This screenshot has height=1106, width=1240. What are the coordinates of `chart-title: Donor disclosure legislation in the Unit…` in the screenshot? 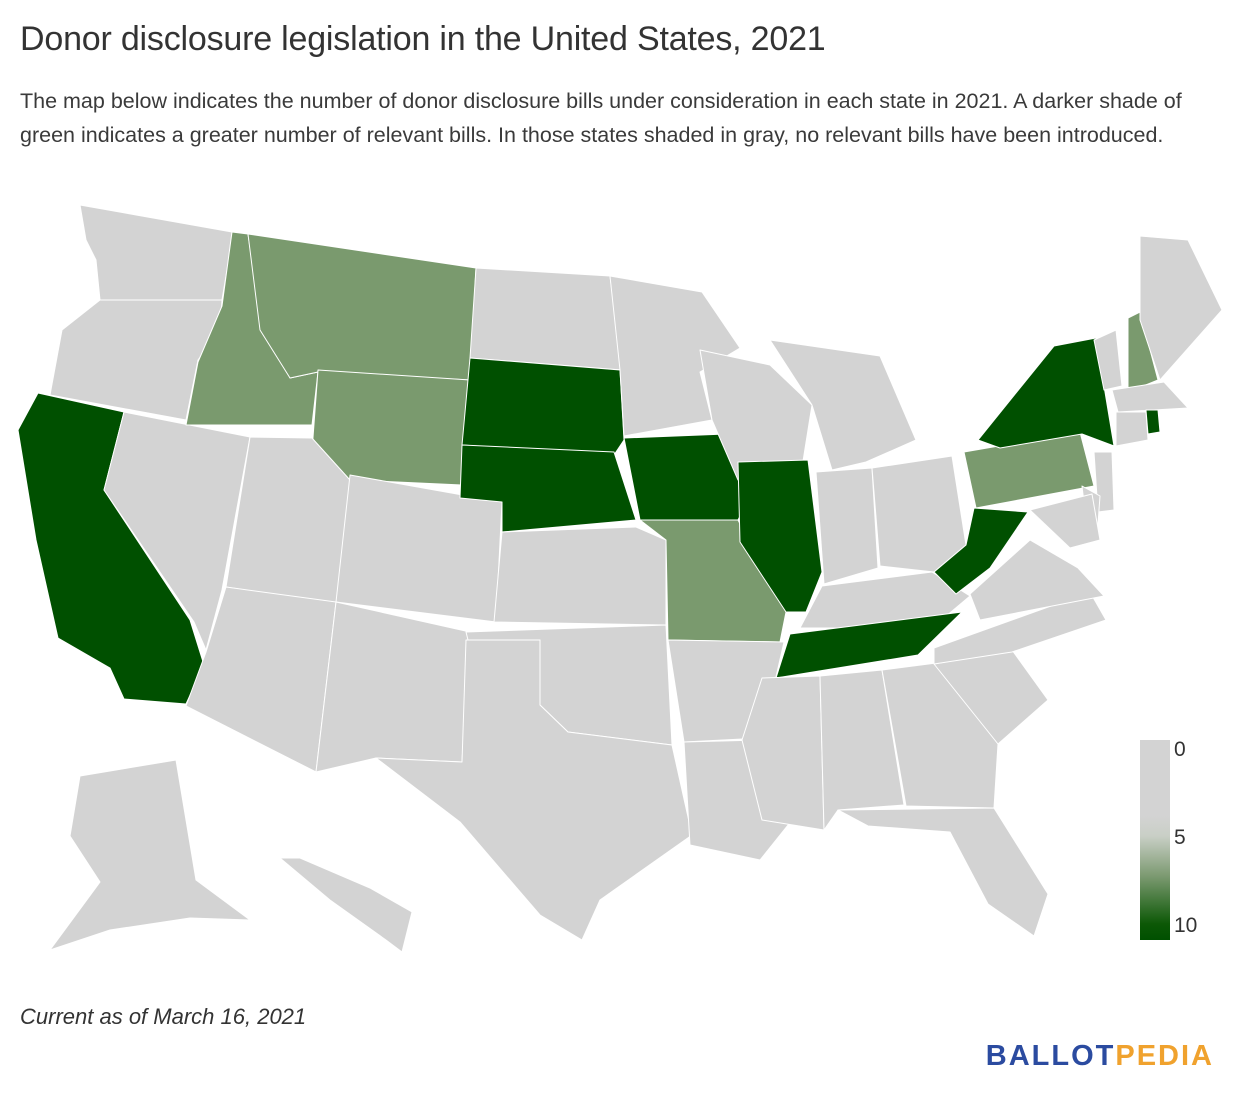 It's located at (423, 39).